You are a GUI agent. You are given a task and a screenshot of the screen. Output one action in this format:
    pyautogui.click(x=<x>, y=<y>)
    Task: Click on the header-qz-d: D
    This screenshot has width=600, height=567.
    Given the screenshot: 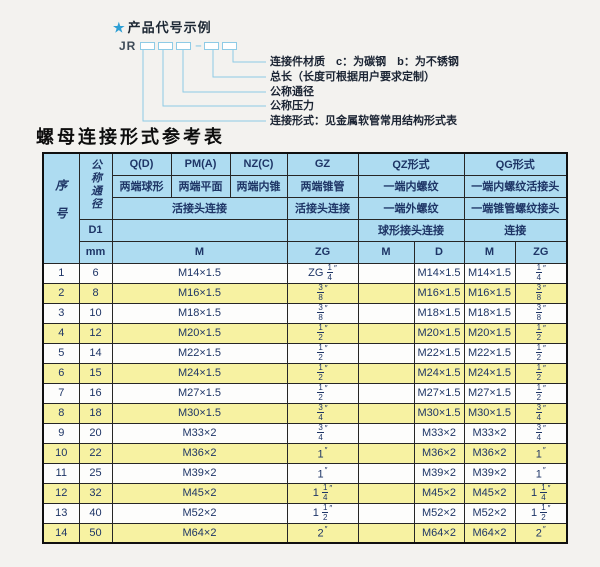 What is the action you would take?
    pyautogui.click(x=439, y=252)
    